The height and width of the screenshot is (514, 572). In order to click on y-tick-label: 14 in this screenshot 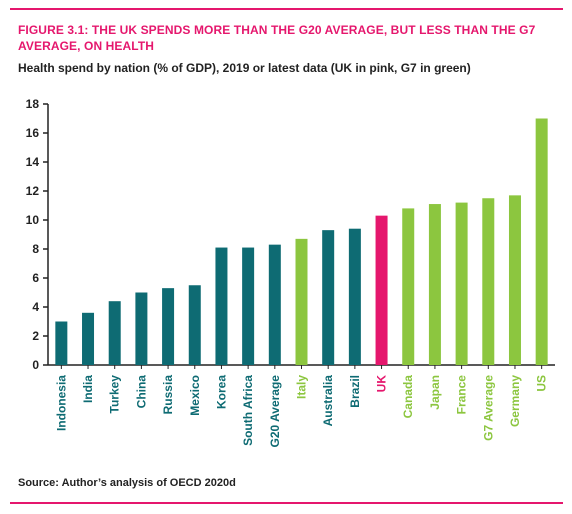, I will do `click(33, 162)`.